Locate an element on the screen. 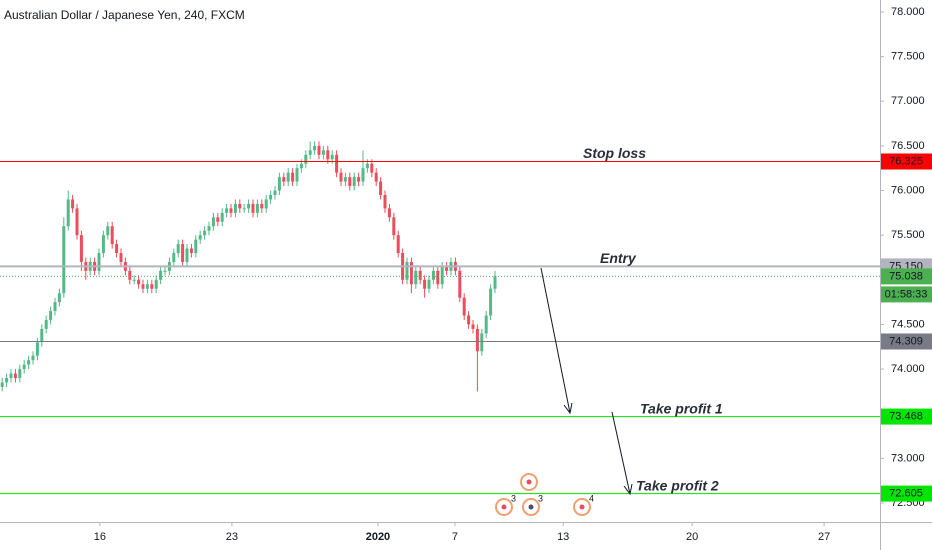 This screenshot has height=550, width=932. y-tick-label: 73.000 is located at coordinates (908, 458).